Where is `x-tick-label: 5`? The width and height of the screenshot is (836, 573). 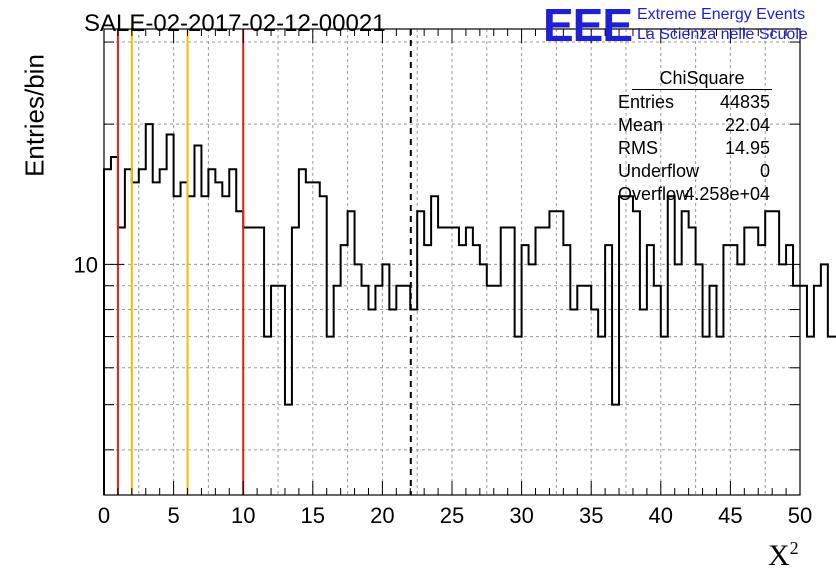
x-tick-label: 5 is located at coordinates (173, 515).